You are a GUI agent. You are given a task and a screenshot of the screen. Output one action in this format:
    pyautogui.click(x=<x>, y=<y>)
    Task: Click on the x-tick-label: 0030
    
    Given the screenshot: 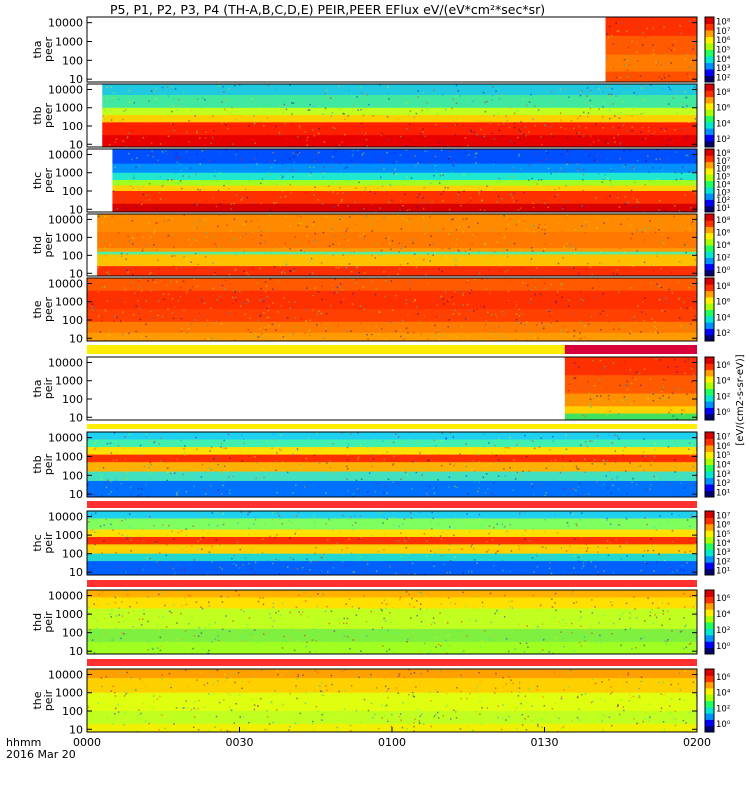 What is the action you would take?
    pyautogui.click(x=240, y=742)
    